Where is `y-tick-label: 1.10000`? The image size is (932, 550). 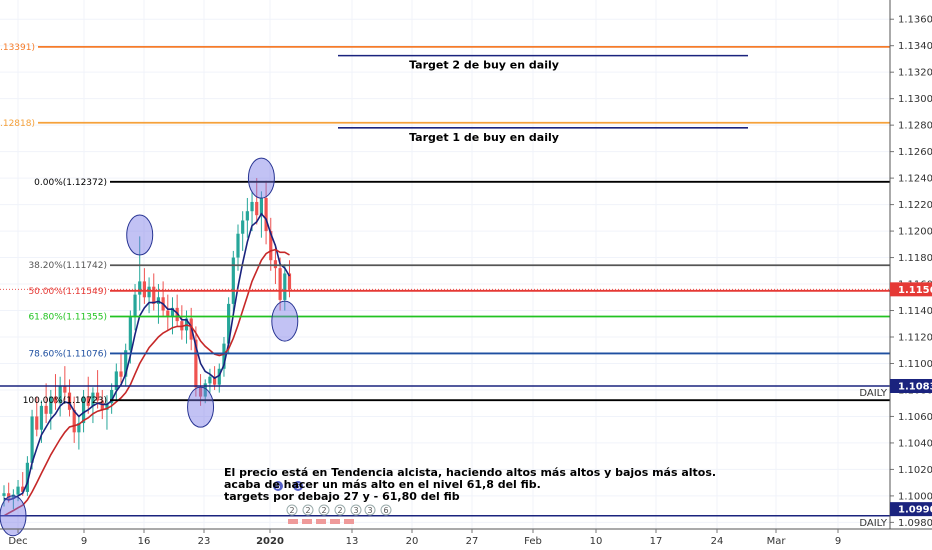
y-tick-label: 1.10000 is located at coordinates (915, 496).